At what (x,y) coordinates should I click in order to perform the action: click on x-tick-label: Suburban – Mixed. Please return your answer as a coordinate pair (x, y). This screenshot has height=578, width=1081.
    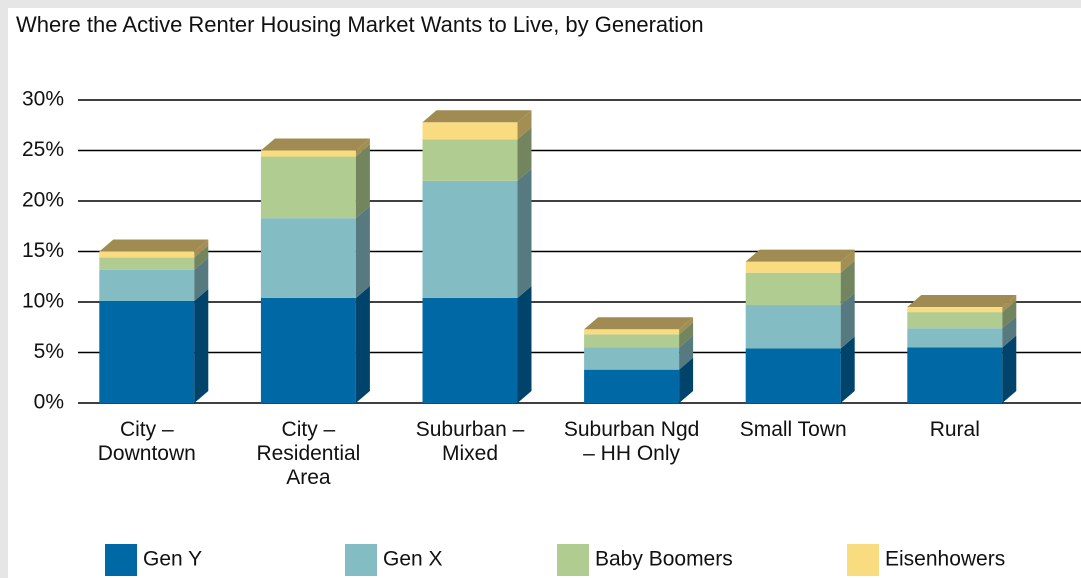
    Looking at the image, I should click on (470, 441).